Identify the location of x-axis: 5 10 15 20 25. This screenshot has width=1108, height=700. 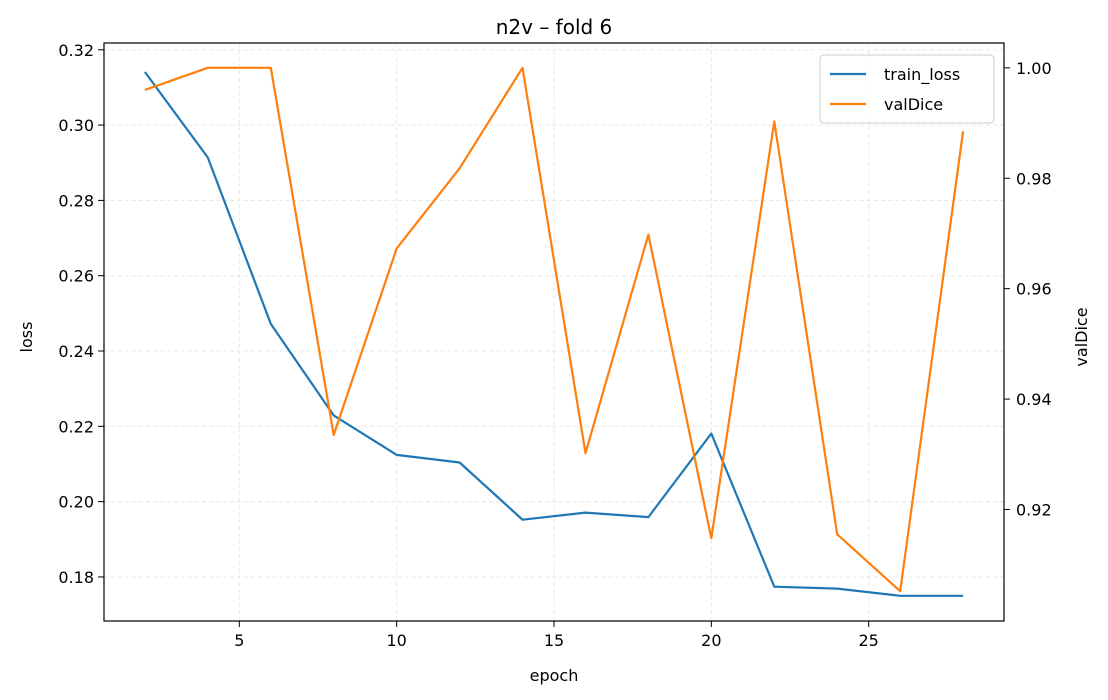
(556, 635).